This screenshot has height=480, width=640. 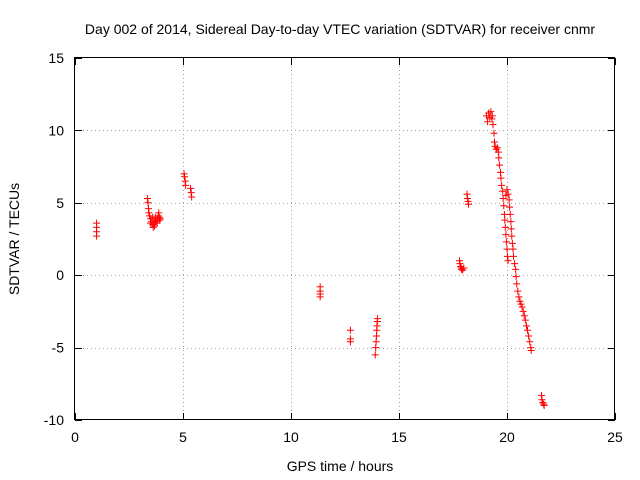 What do you see at coordinates (399, 437) in the screenshot?
I see `x-tick-label: 15` at bounding box center [399, 437].